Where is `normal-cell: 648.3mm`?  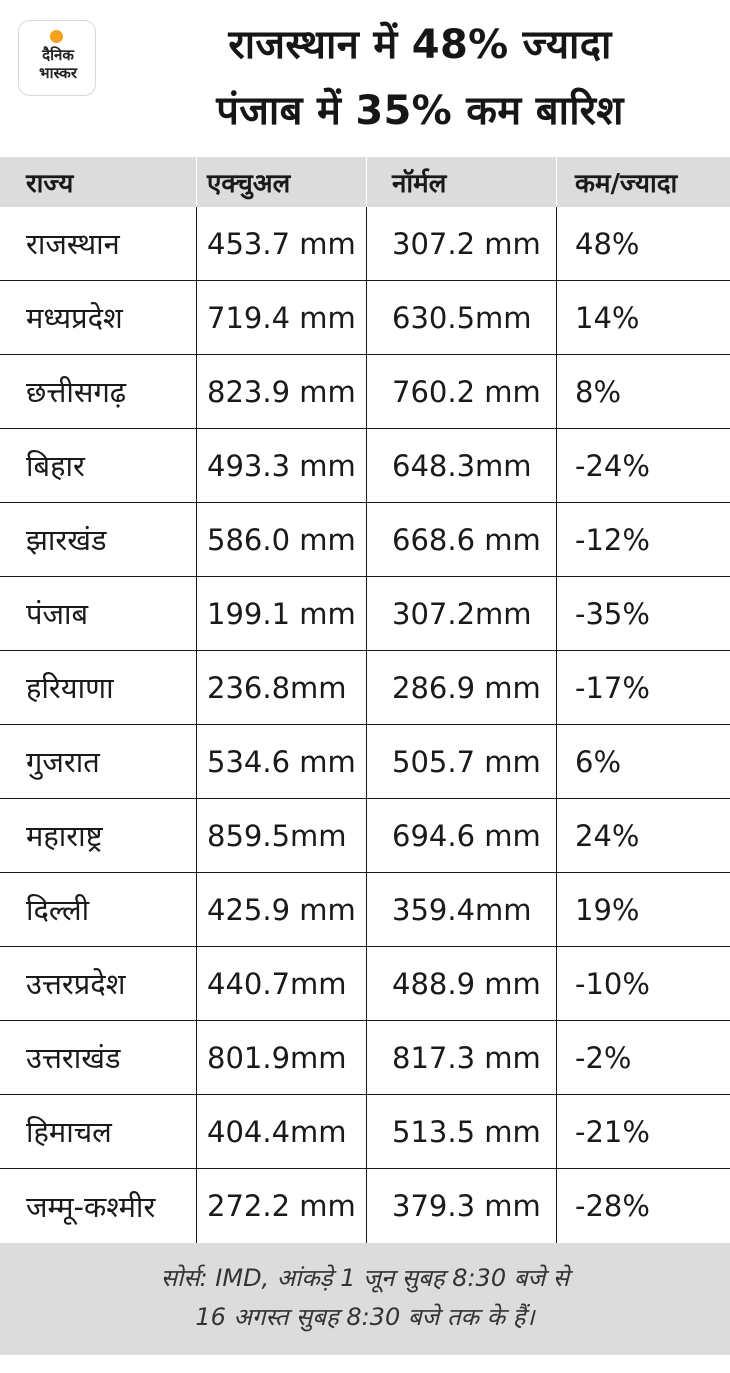 normal-cell: 648.3mm is located at coordinates (461, 465).